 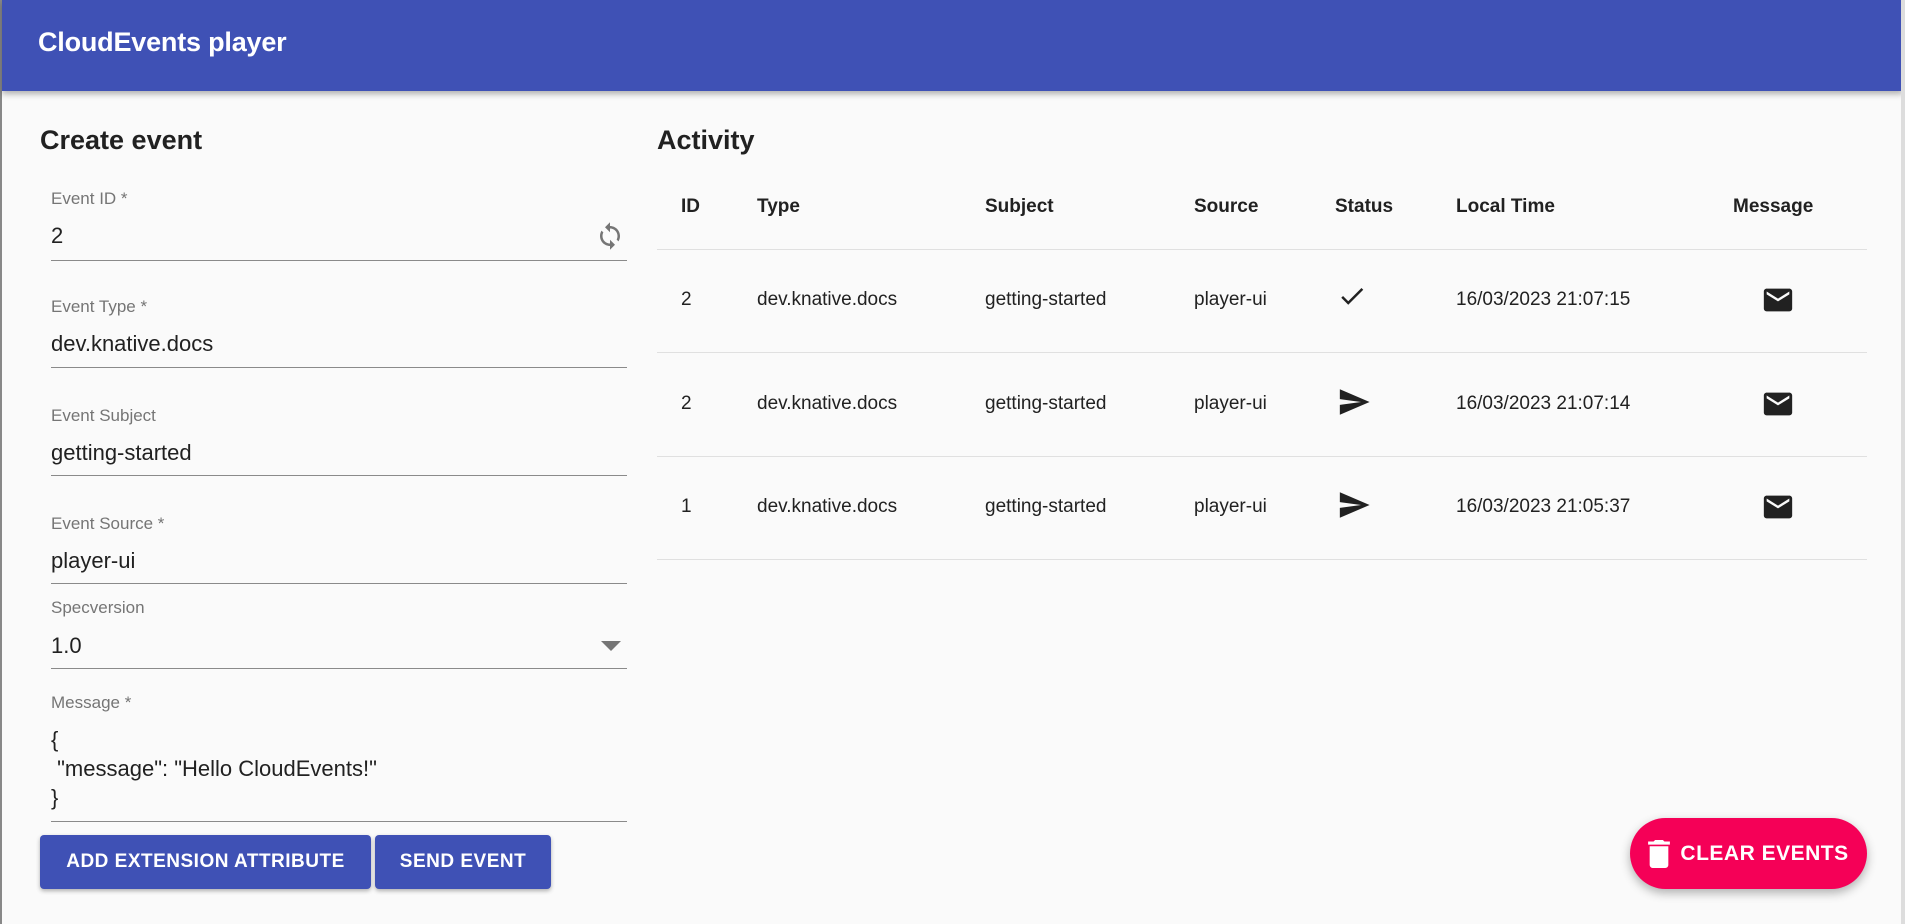 What do you see at coordinates (162, 42) in the screenshot?
I see `app-title: CloudEvents player` at bounding box center [162, 42].